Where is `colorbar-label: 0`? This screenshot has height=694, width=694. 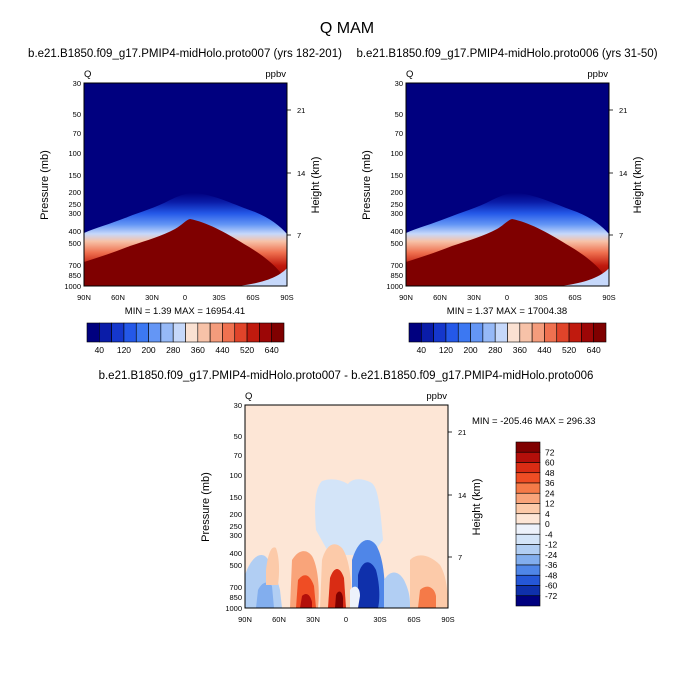 colorbar-label: 0 is located at coordinates (547, 524).